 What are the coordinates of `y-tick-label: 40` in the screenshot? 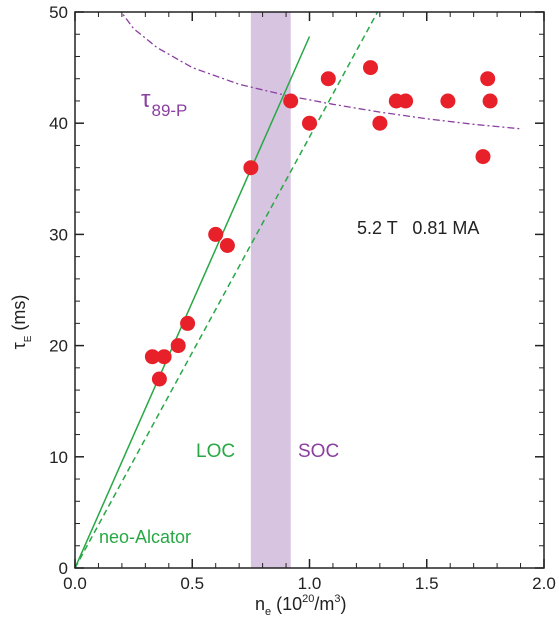 It's located at (58, 123).